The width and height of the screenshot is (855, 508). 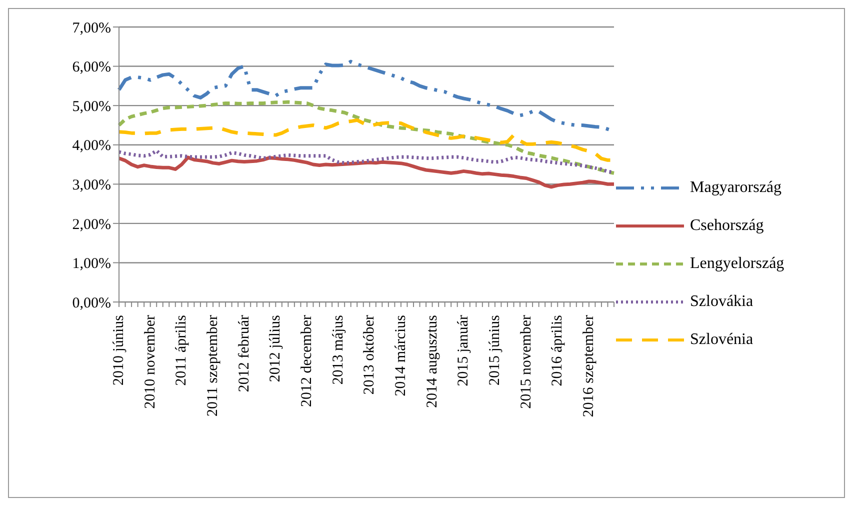 I want to click on x-tick-label: 2011 április, so click(x=182, y=350).